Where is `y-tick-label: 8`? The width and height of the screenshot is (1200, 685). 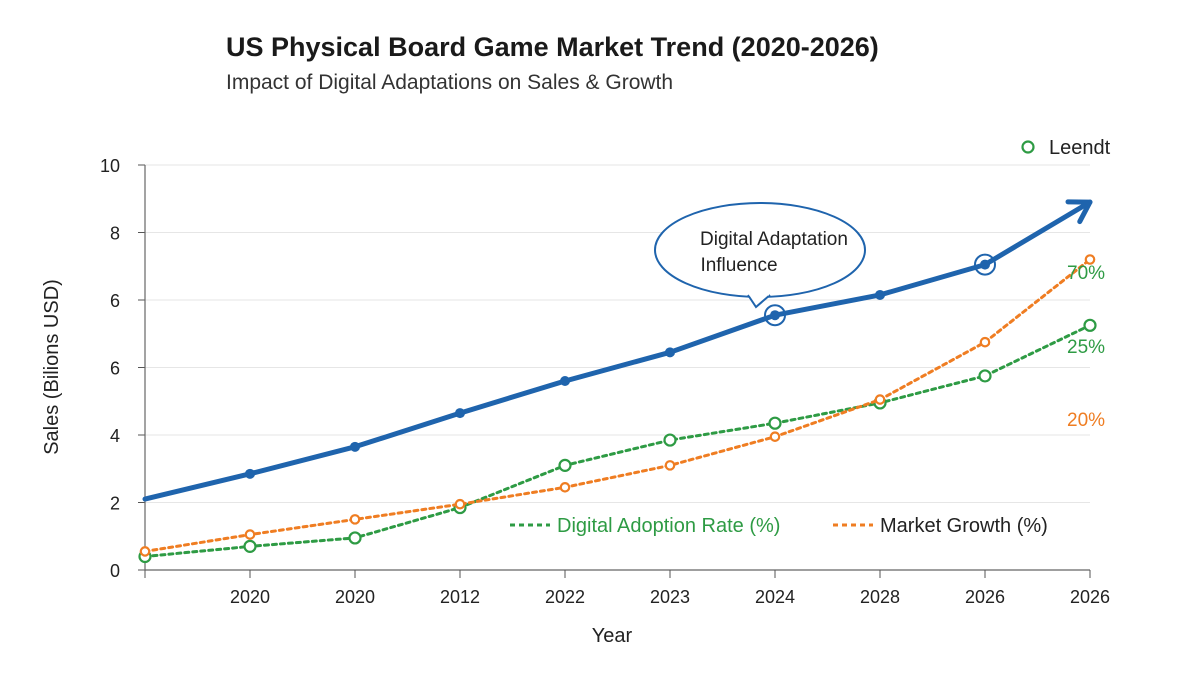 y-tick-label: 8 is located at coordinates (115, 234).